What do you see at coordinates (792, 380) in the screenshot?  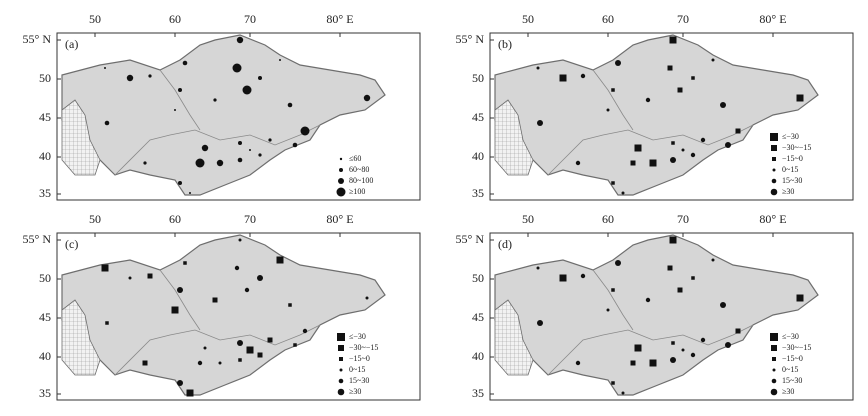 I see `legend-label: 15~30` at bounding box center [792, 380].